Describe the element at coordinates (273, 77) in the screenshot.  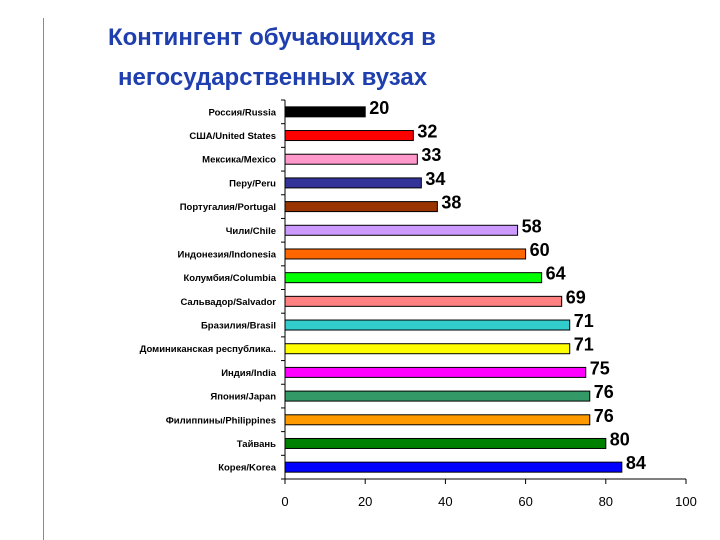
I see `chart-title-line-2: негосударственных вузах` at that location.